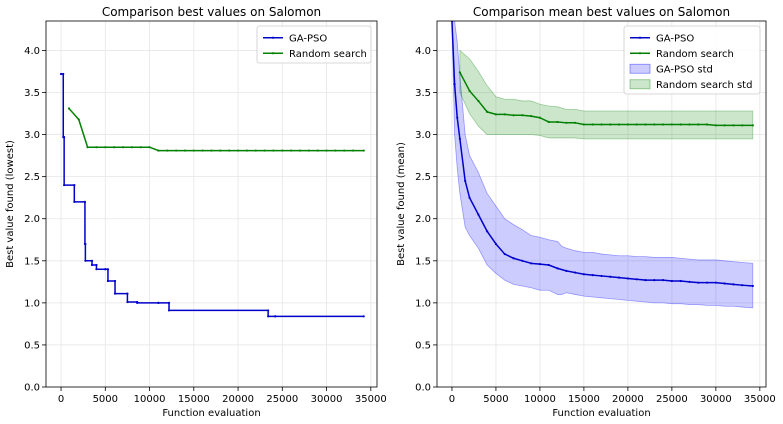 This screenshot has height=424, width=783. I want to click on chart-1-legend-box, so click(692, 60).